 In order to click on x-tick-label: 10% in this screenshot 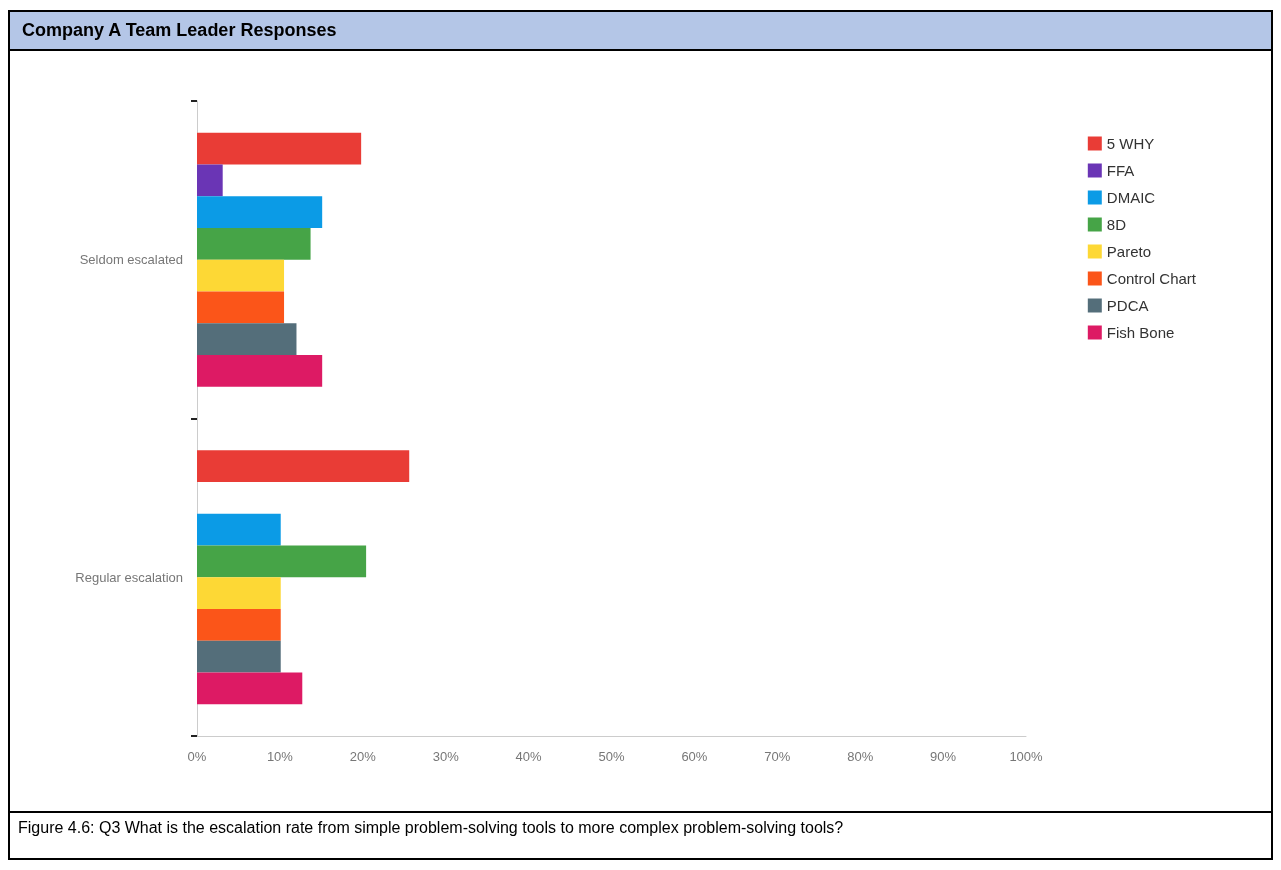, I will do `click(280, 756)`.